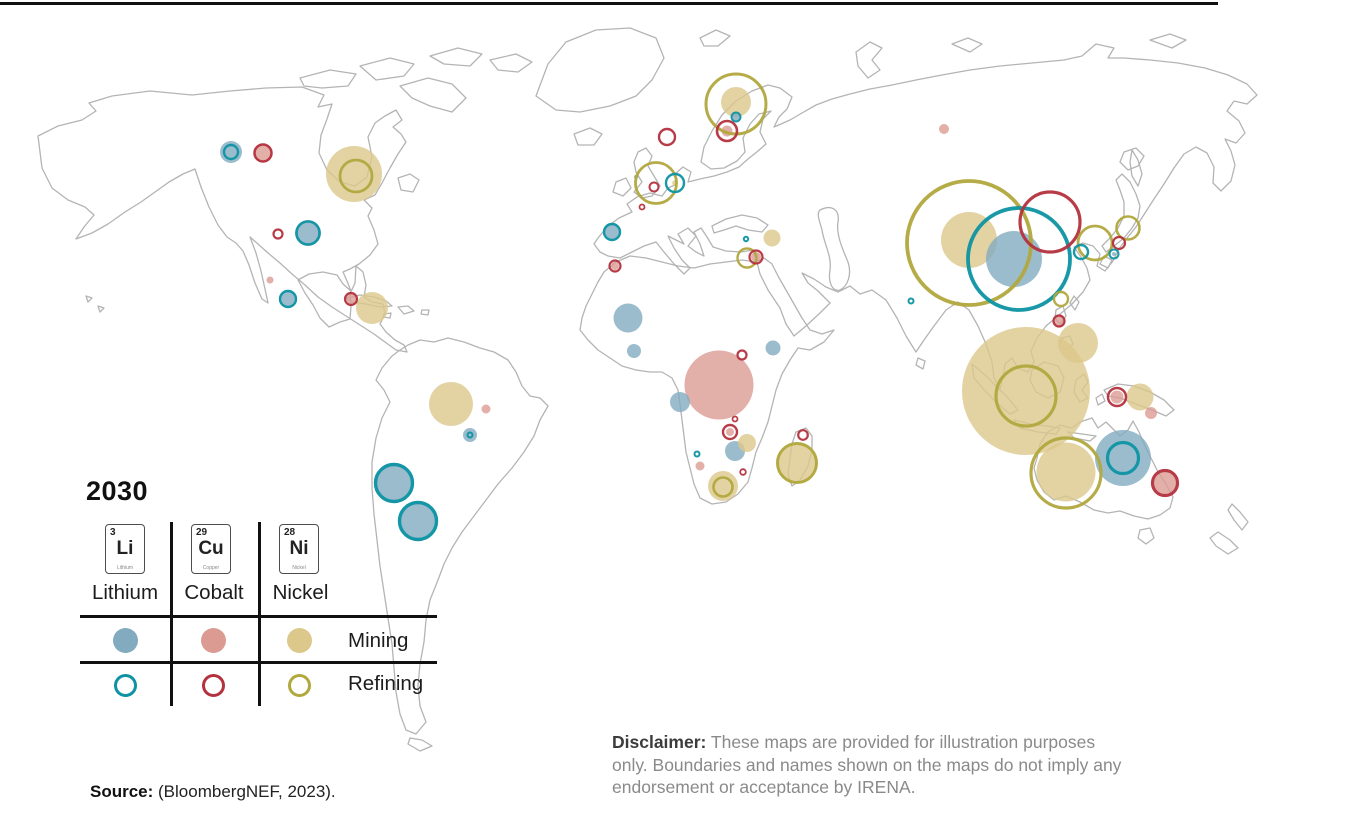  I want to click on disclaimer-label: Disclaimer:, so click(659, 742).